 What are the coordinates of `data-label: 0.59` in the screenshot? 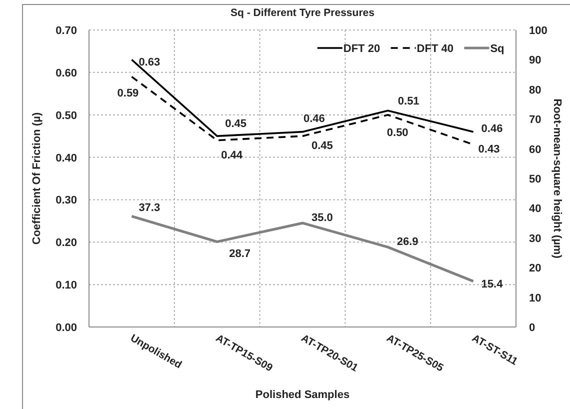 It's located at (128, 94).